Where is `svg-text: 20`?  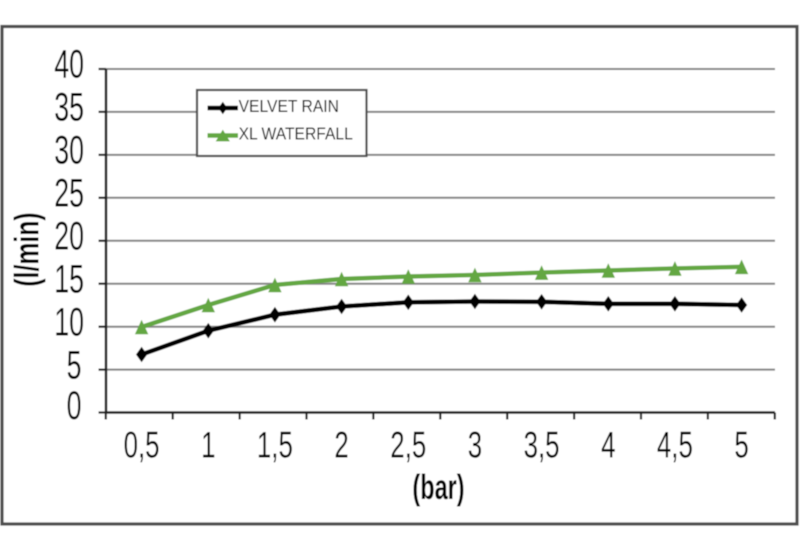
svg-text: 20 is located at coordinates (69, 236).